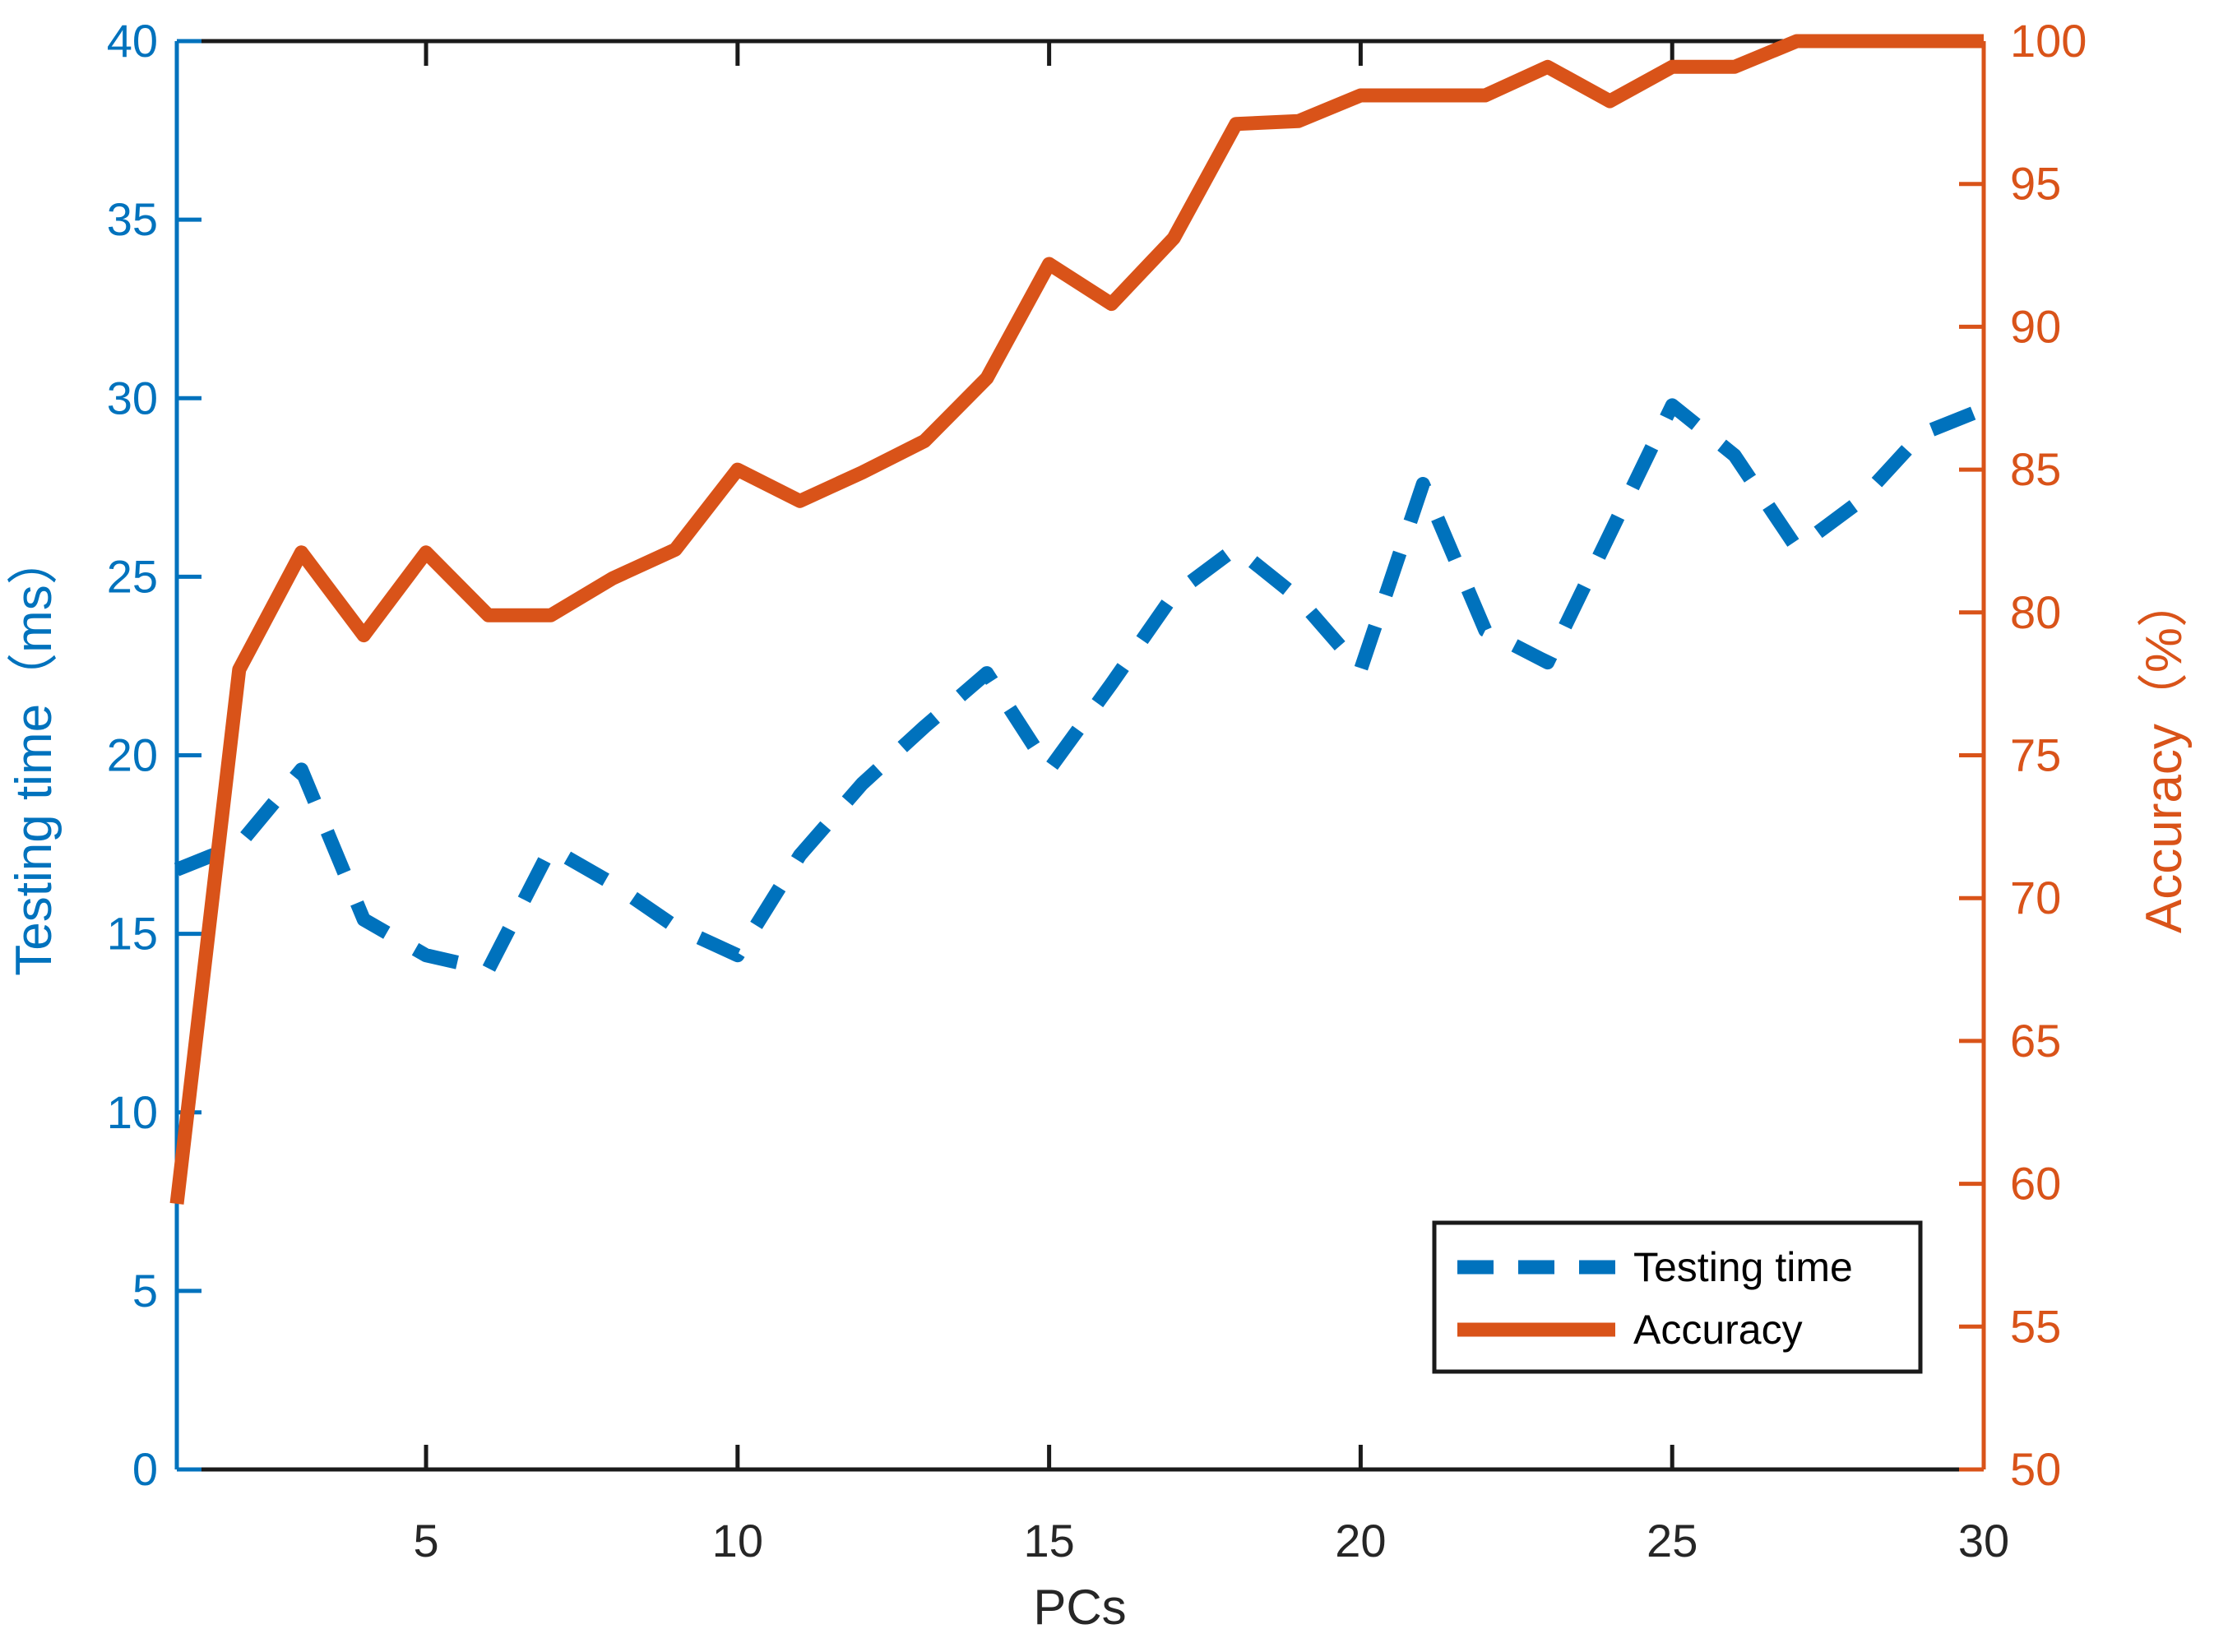  I want to click on right-tick-labels: 50 55 60 65 70 75 80 85 90 95 100, so click(2048, 755).